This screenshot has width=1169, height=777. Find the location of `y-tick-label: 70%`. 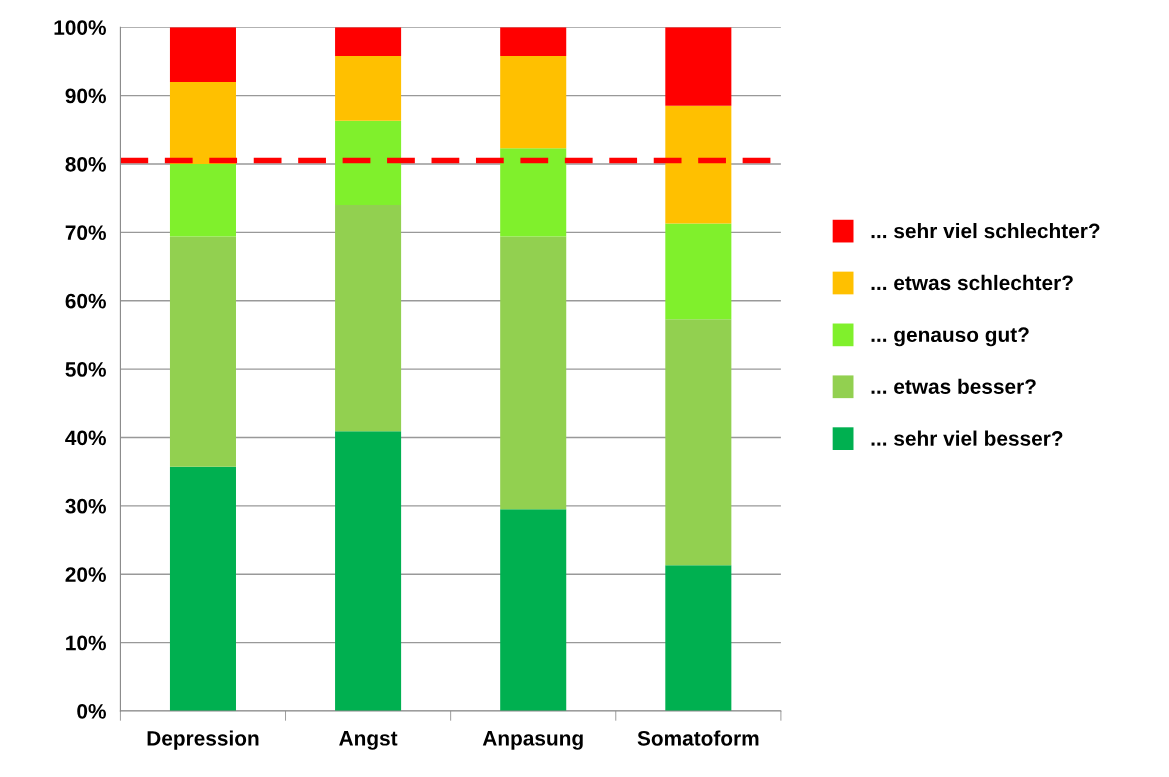

y-tick-label: 70% is located at coordinates (85, 233).